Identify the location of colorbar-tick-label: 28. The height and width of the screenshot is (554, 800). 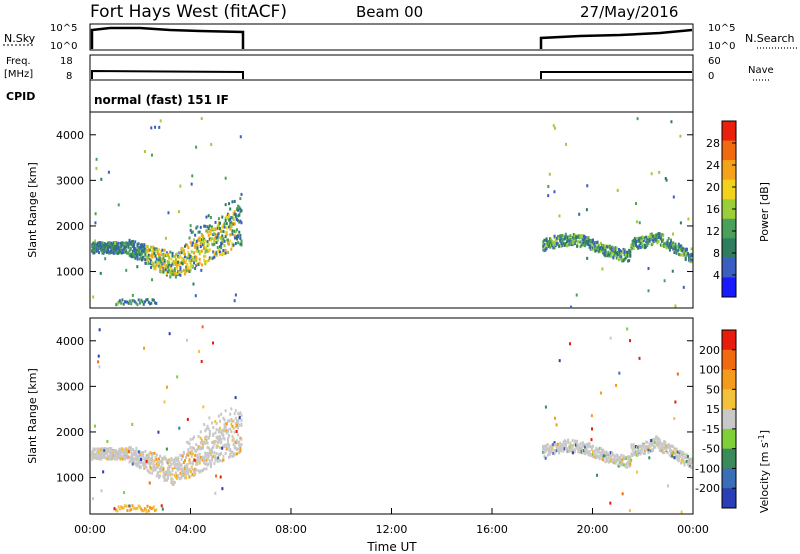
(713, 143).